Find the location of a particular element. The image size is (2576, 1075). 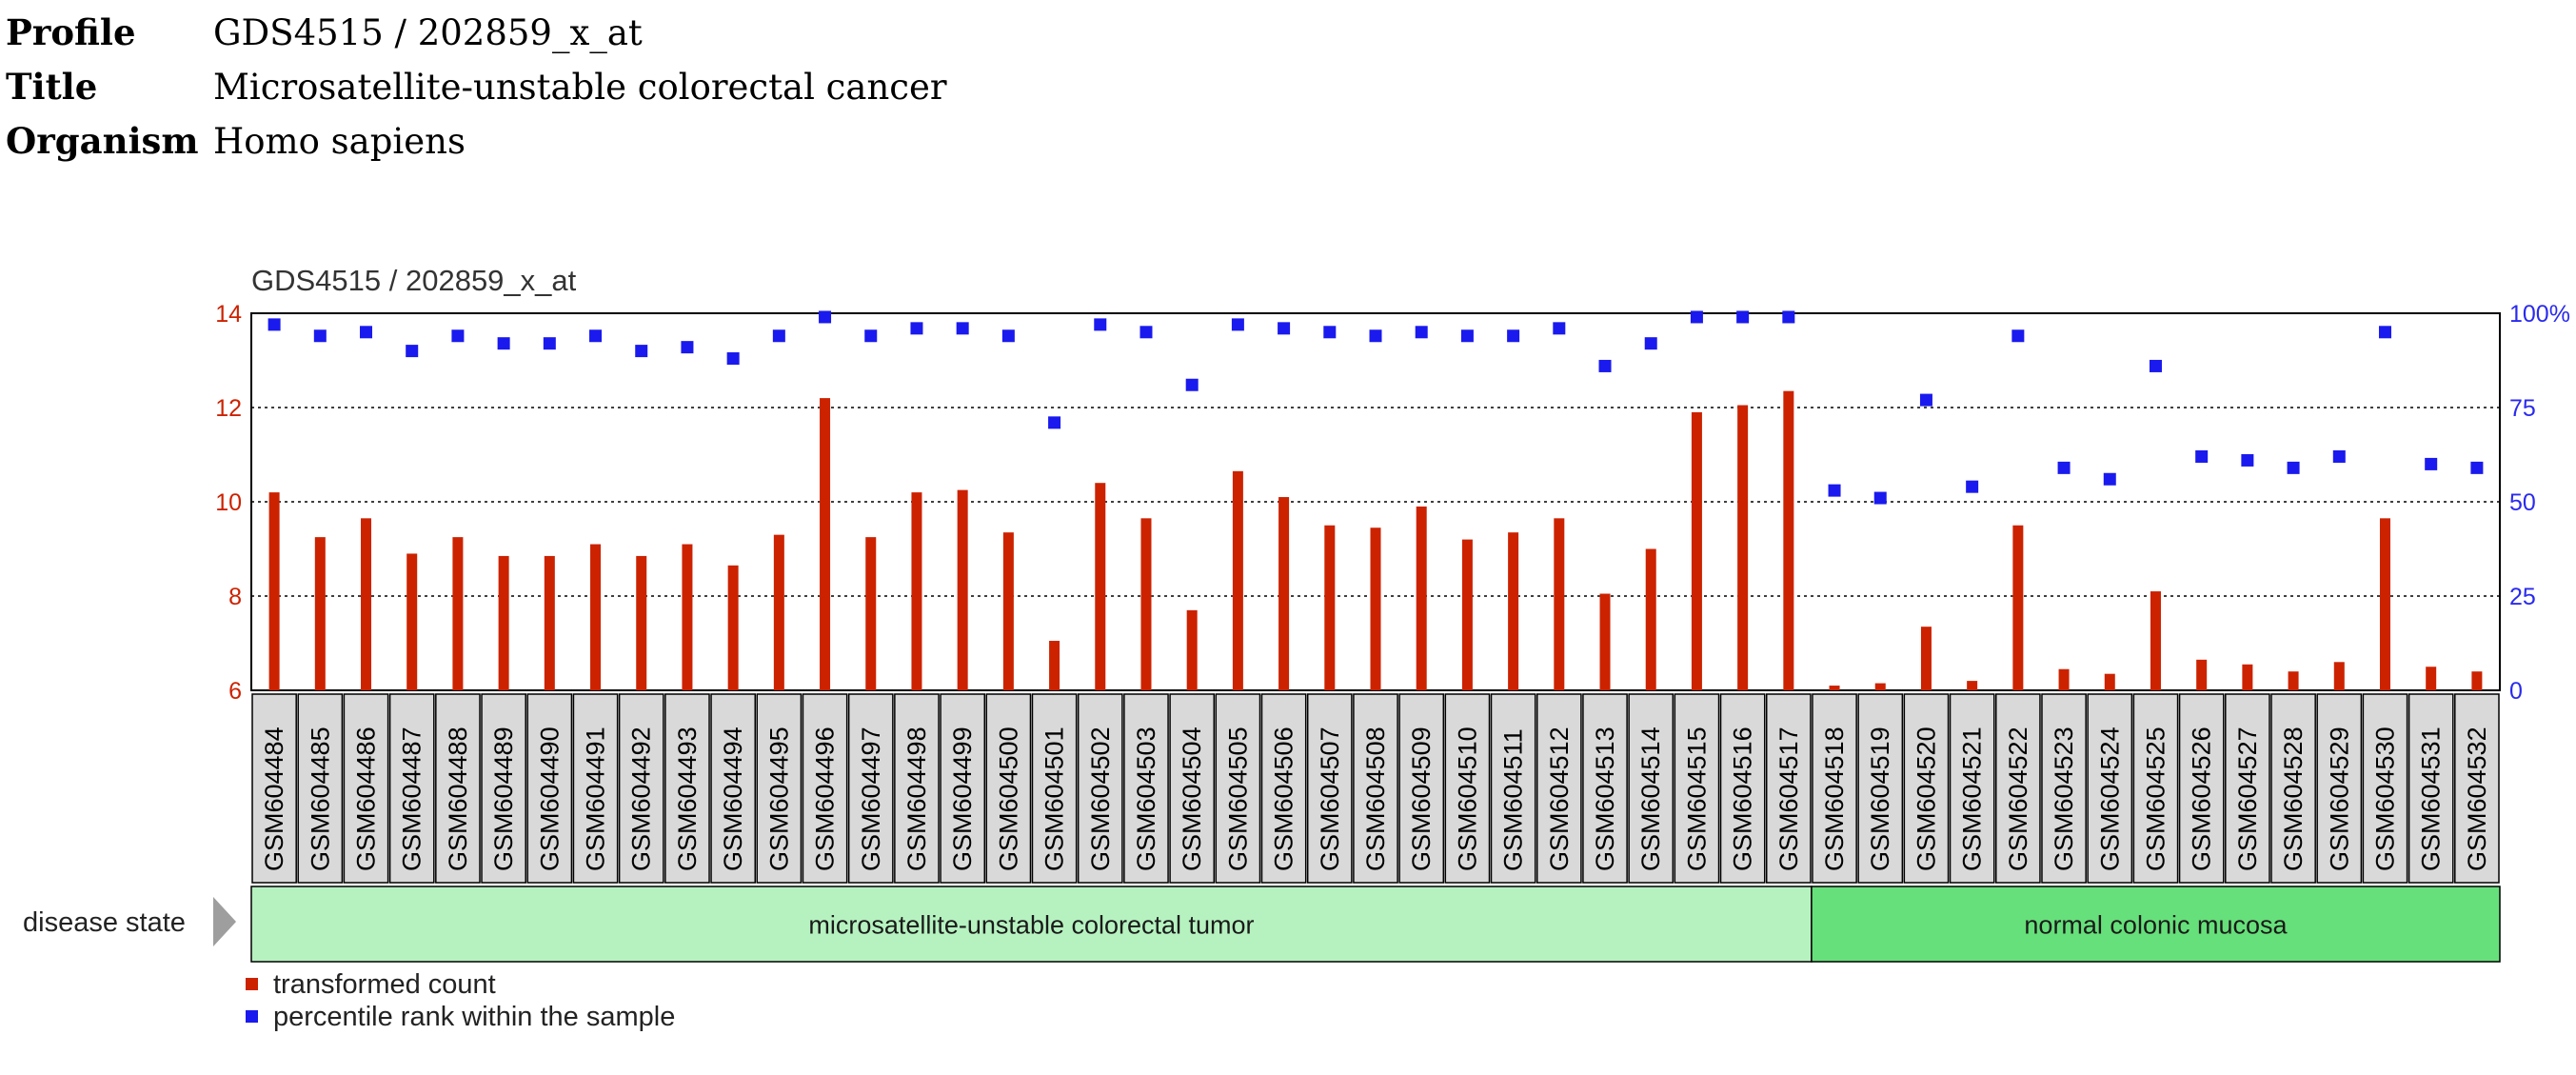

sample-label-GSM604525: GSM604525 is located at coordinates (2155, 799).